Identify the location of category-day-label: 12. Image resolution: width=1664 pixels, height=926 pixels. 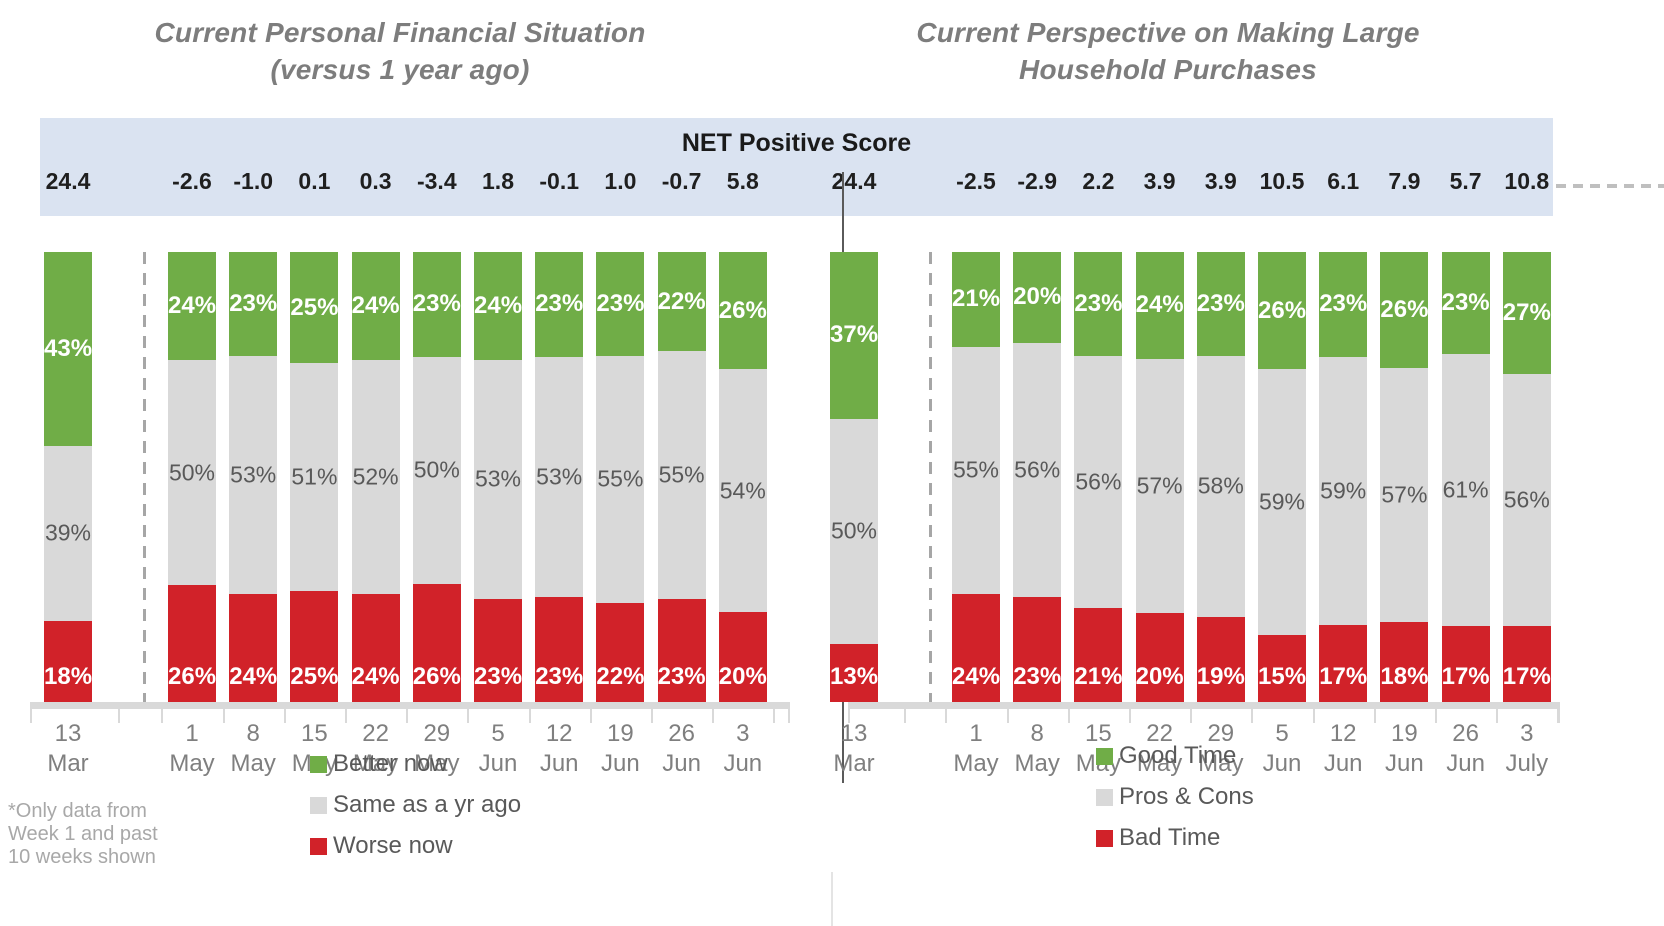
(559, 733).